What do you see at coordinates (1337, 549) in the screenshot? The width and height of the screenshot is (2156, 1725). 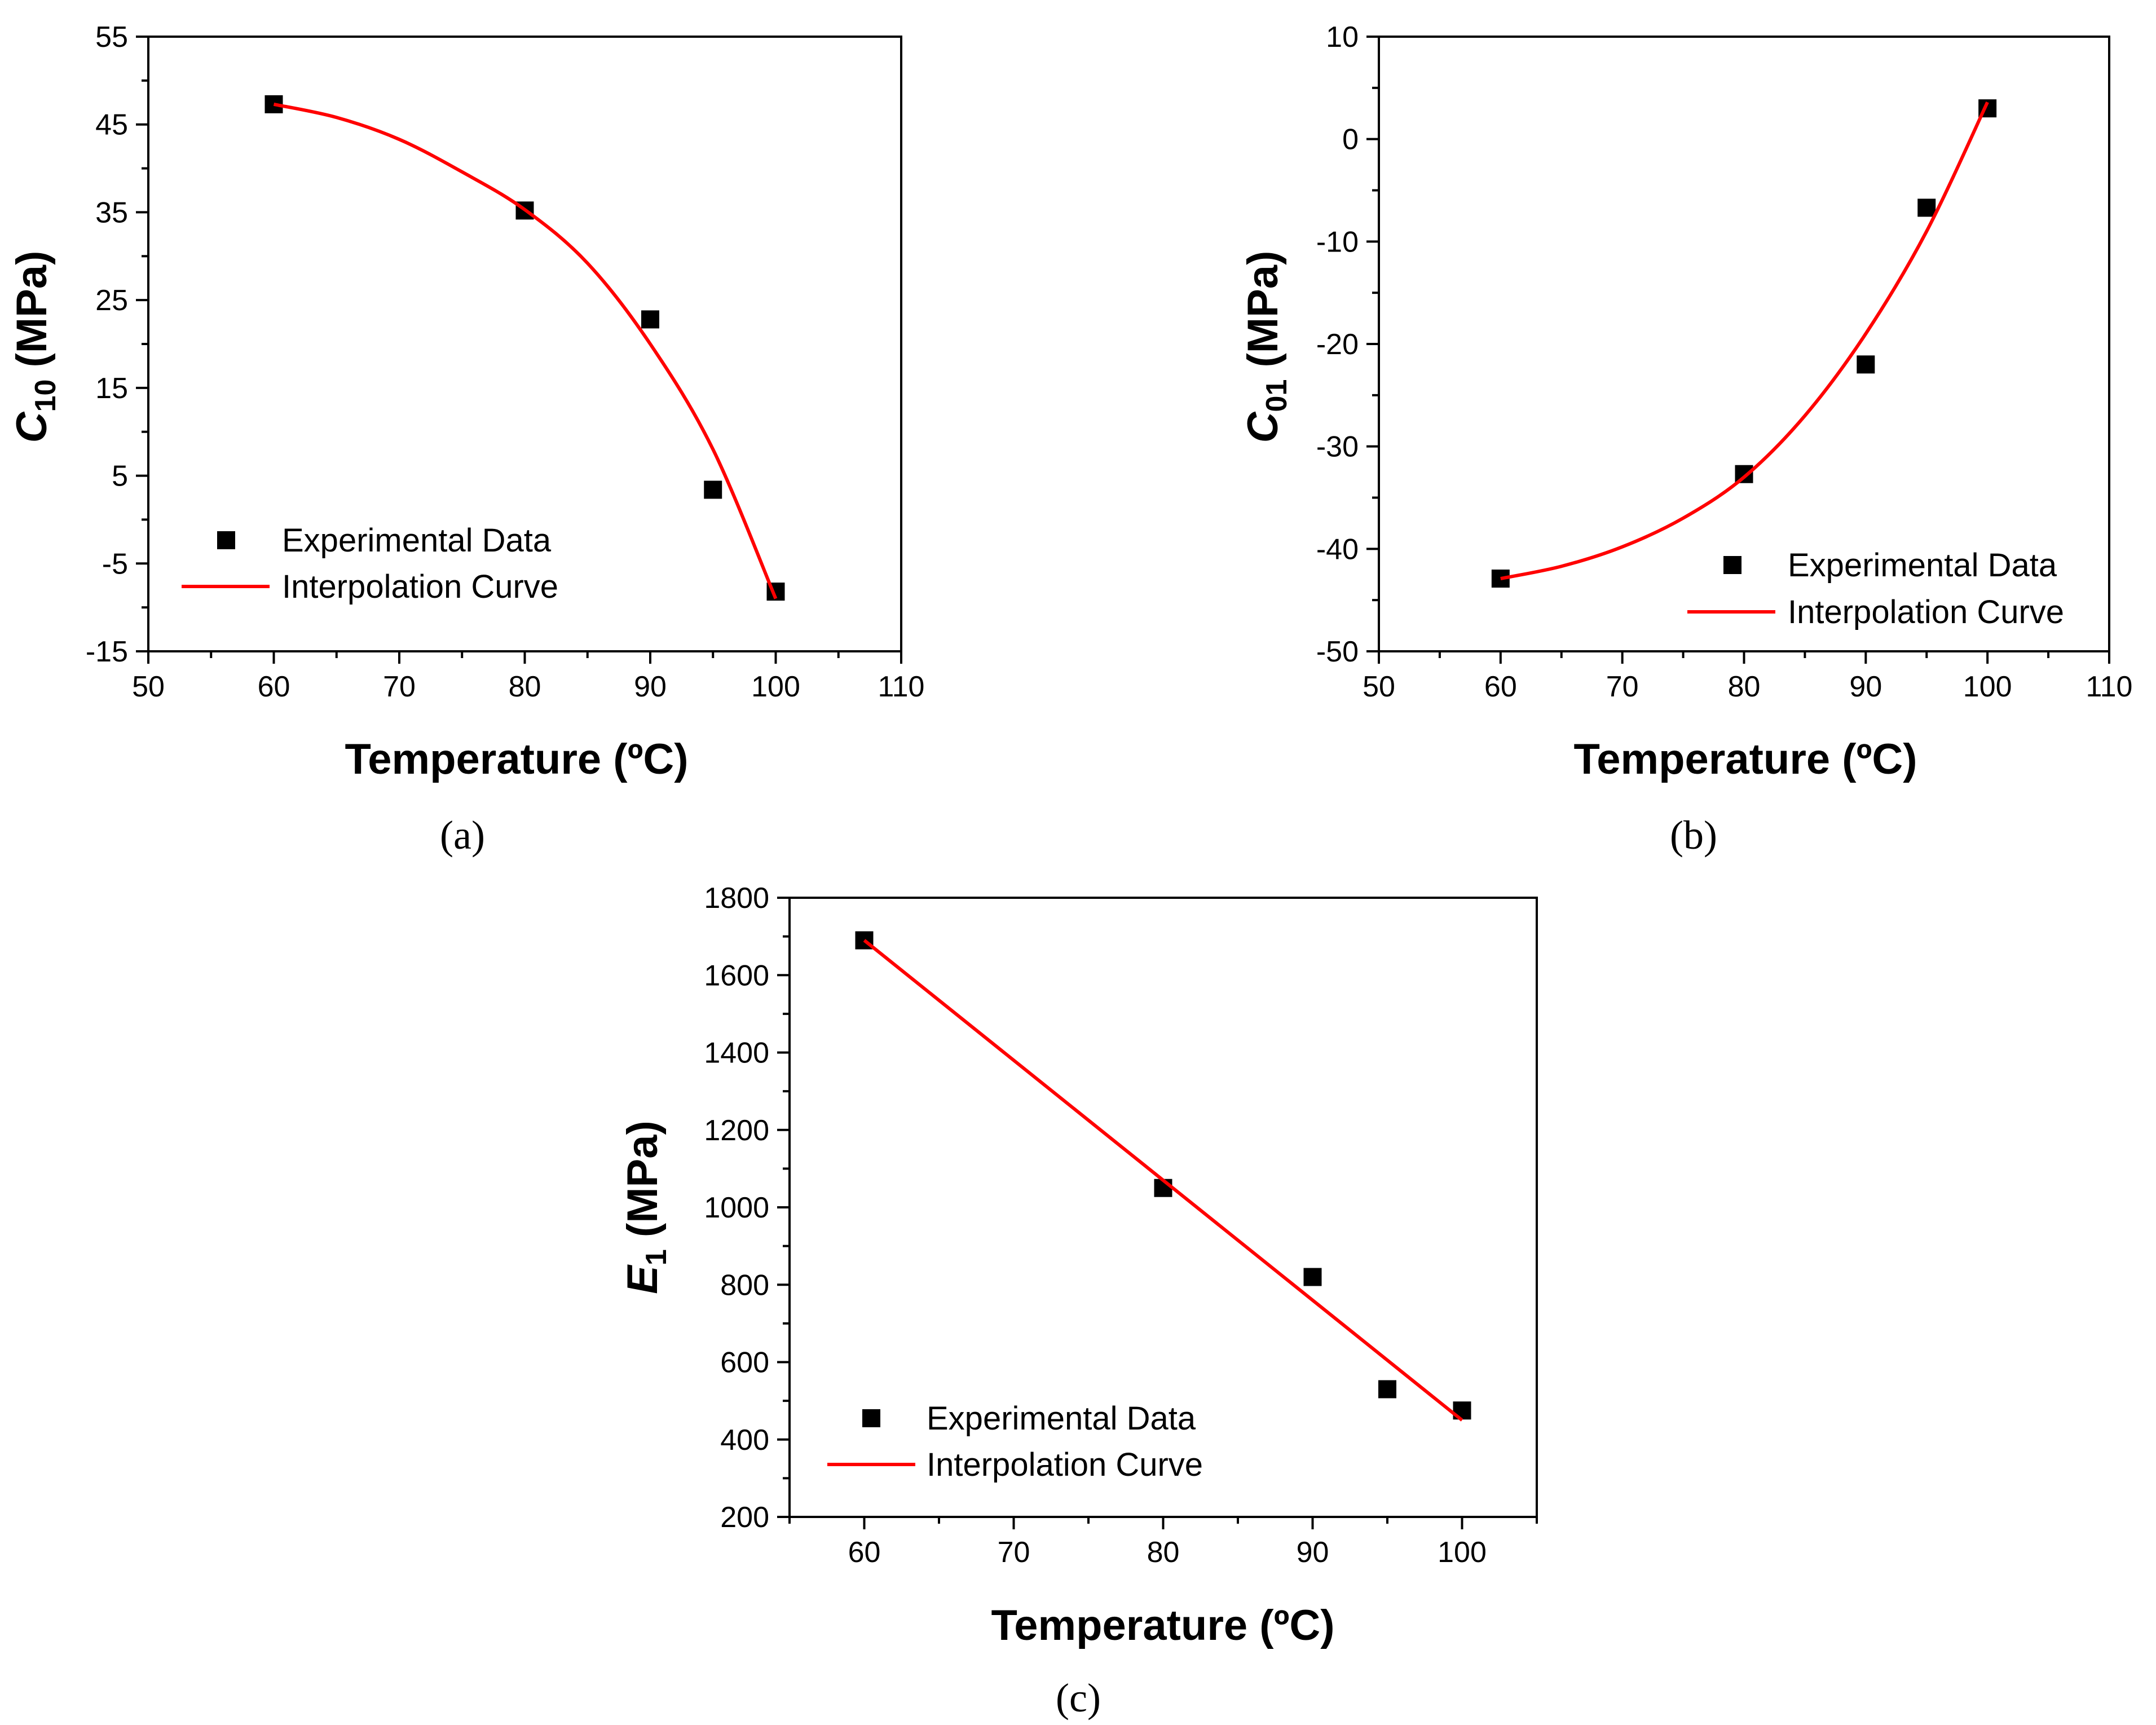 I see `y-tick-label: -40` at bounding box center [1337, 549].